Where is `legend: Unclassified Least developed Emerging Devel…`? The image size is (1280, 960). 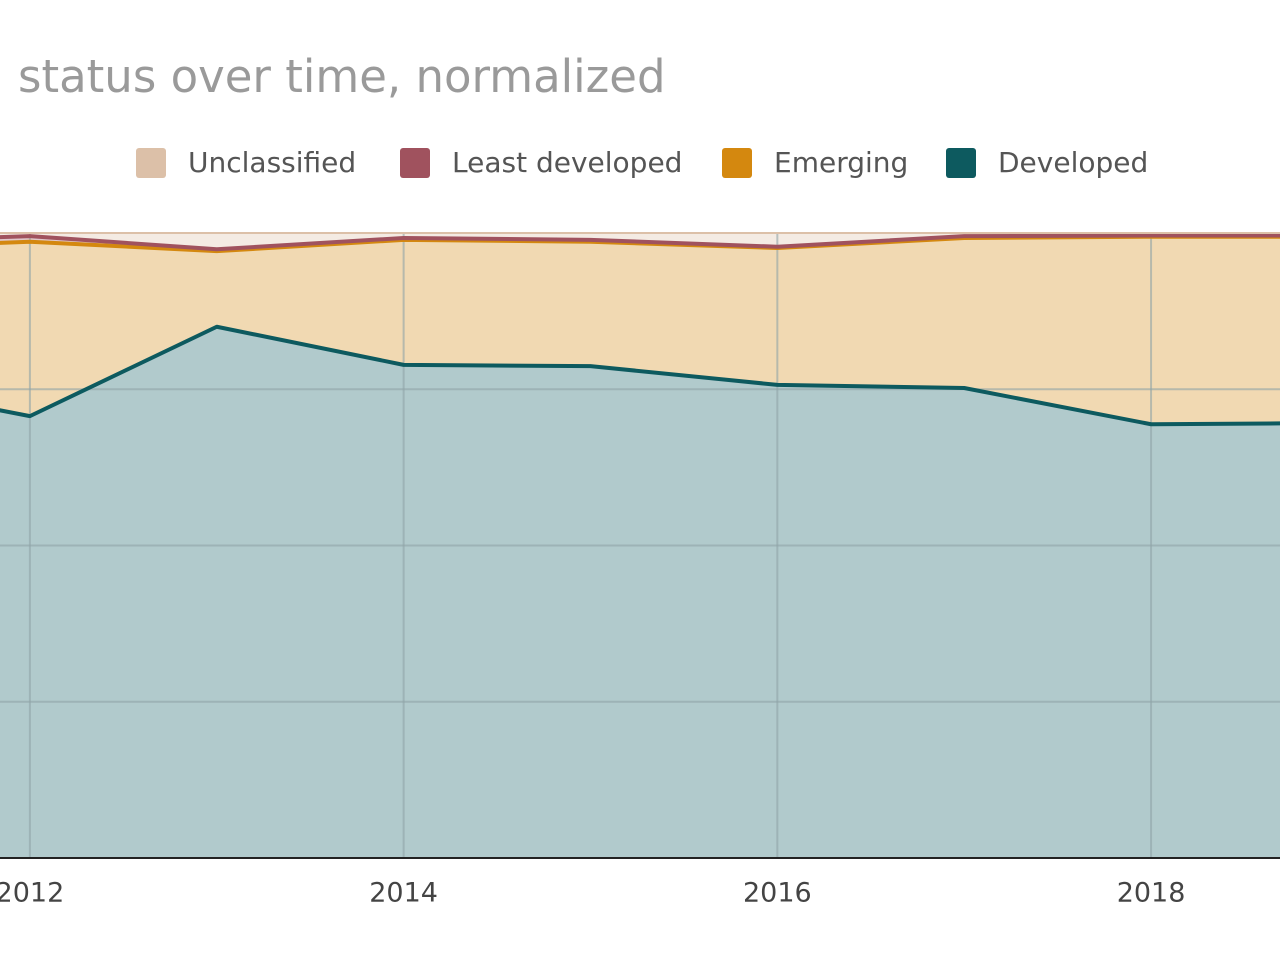
legend: Unclassified Least developed Emerging Devel… is located at coordinates (642, 162).